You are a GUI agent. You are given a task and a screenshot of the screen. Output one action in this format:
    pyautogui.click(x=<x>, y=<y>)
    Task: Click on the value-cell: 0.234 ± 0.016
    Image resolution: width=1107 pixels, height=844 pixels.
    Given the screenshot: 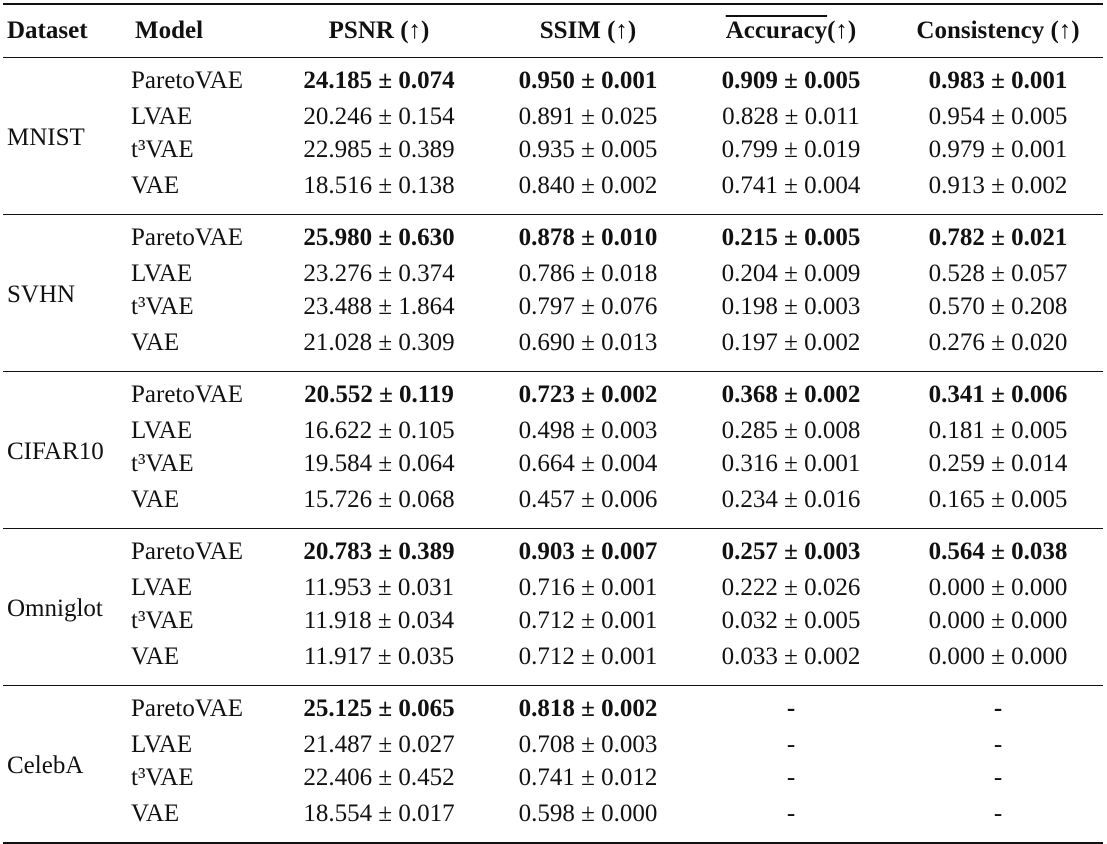 What is the action you would take?
    pyautogui.click(x=791, y=504)
    